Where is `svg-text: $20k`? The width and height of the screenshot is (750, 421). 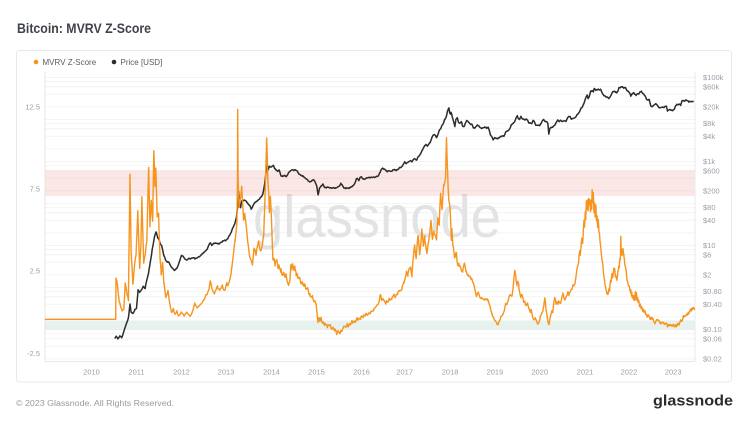
svg-text: $20k is located at coordinates (711, 107).